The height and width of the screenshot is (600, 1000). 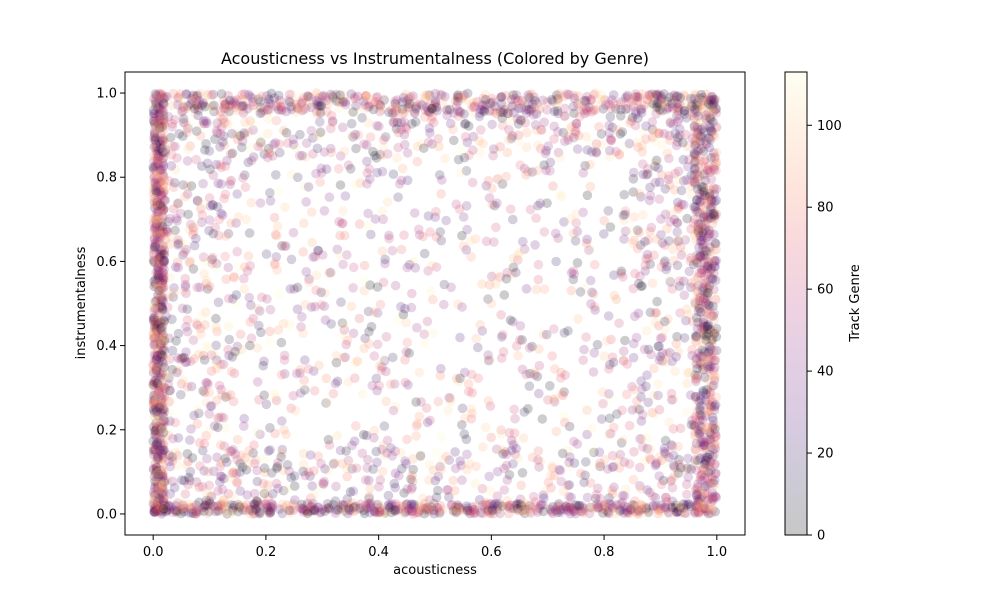 I want to click on colorbar-tick-label: 40, so click(x=825, y=372).